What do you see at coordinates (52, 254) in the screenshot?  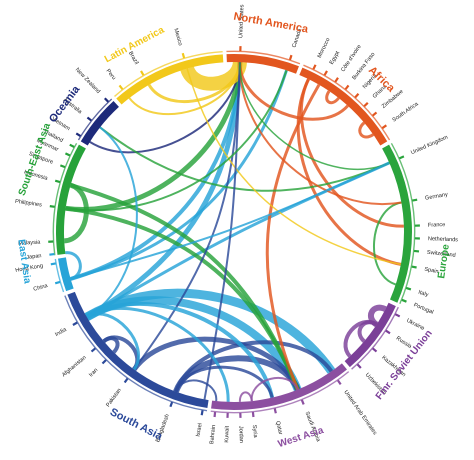 I see `country-tick-japan` at bounding box center [52, 254].